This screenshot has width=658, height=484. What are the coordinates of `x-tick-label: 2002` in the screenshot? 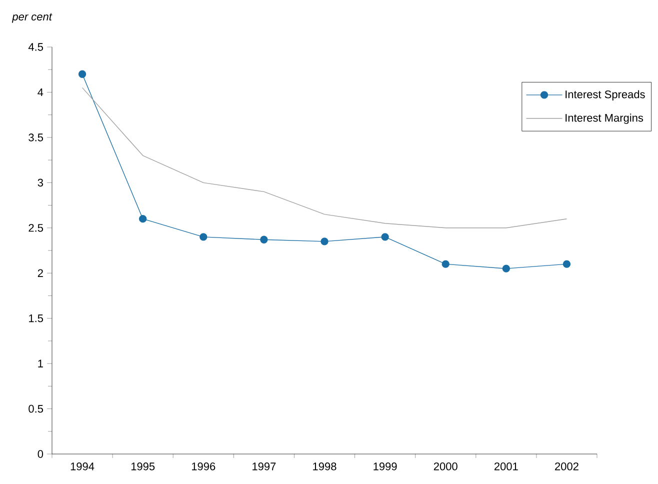 It's located at (566, 466).